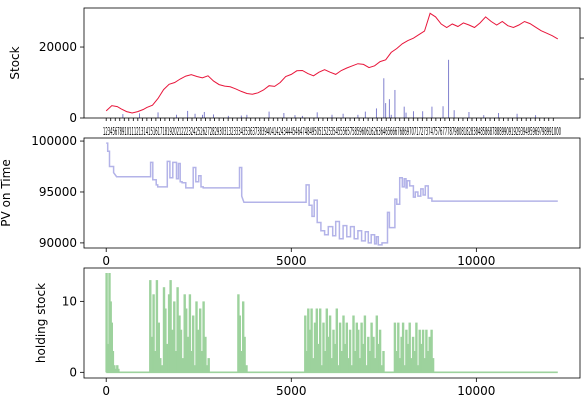  What do you see at coordinates (73, 118) in the screenshot?
I see `stock-y-tick-label-0: 0` at bounding box center [73, 118].